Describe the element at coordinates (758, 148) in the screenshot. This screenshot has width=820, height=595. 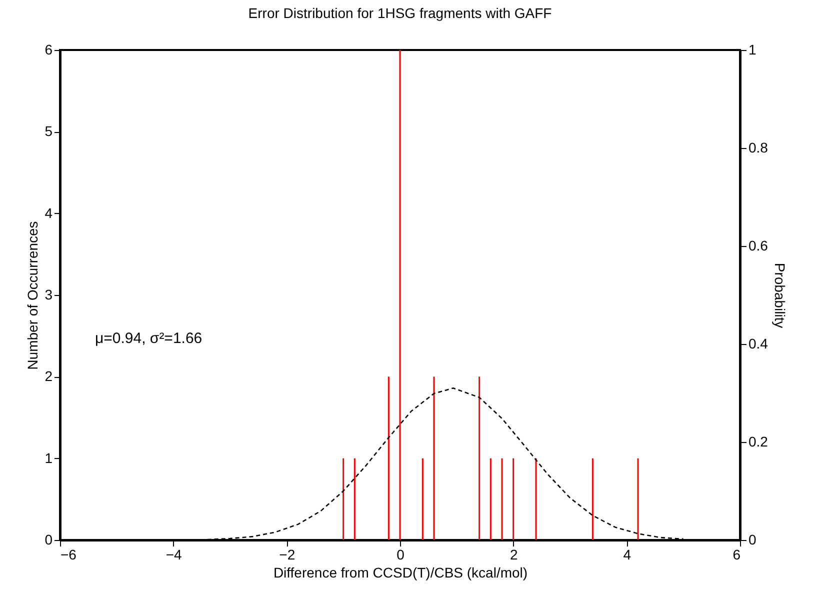
I see `y2-tick-label: 0.8` at that location.